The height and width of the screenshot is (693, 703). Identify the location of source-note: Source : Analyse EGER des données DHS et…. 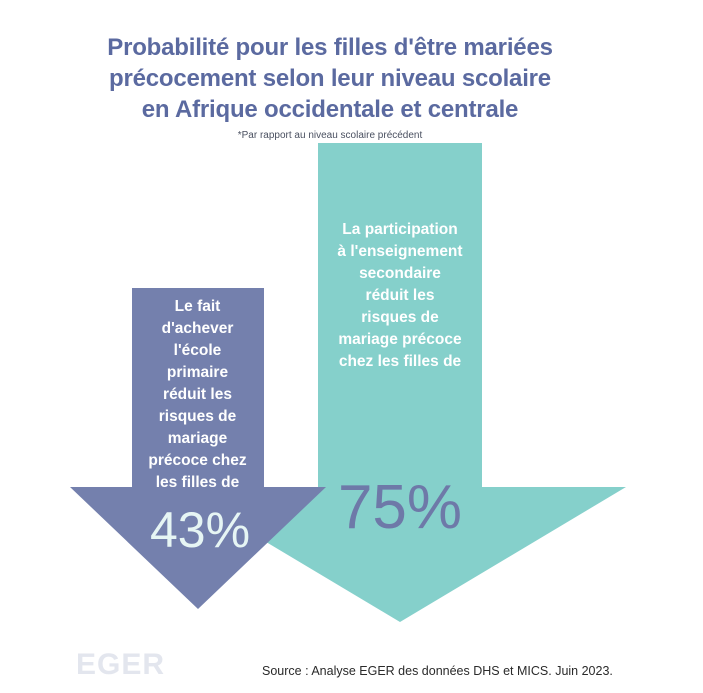
(437, 671).